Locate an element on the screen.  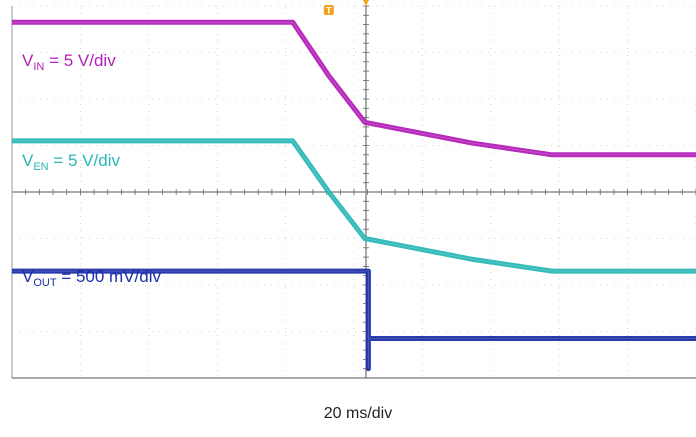
trigger-box is located at coordinates (328, 10).